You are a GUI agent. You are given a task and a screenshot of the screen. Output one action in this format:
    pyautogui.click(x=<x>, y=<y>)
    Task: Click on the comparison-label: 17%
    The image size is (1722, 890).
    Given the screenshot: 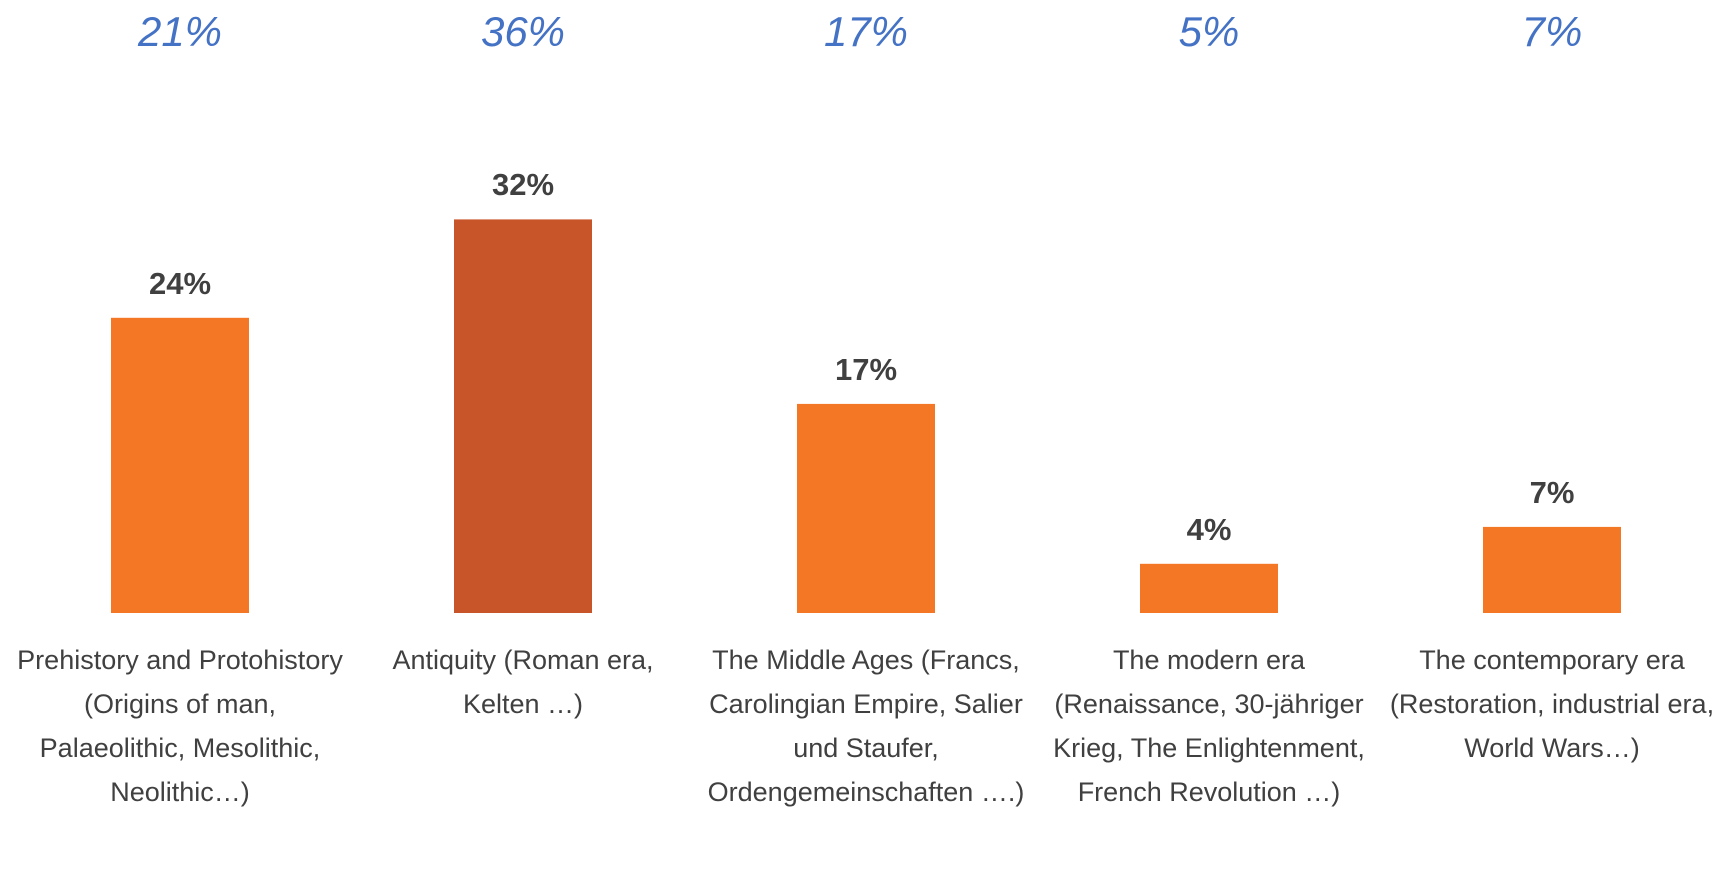 What is the action you would take?
    pyautogui.click(x=866, y=31)
    